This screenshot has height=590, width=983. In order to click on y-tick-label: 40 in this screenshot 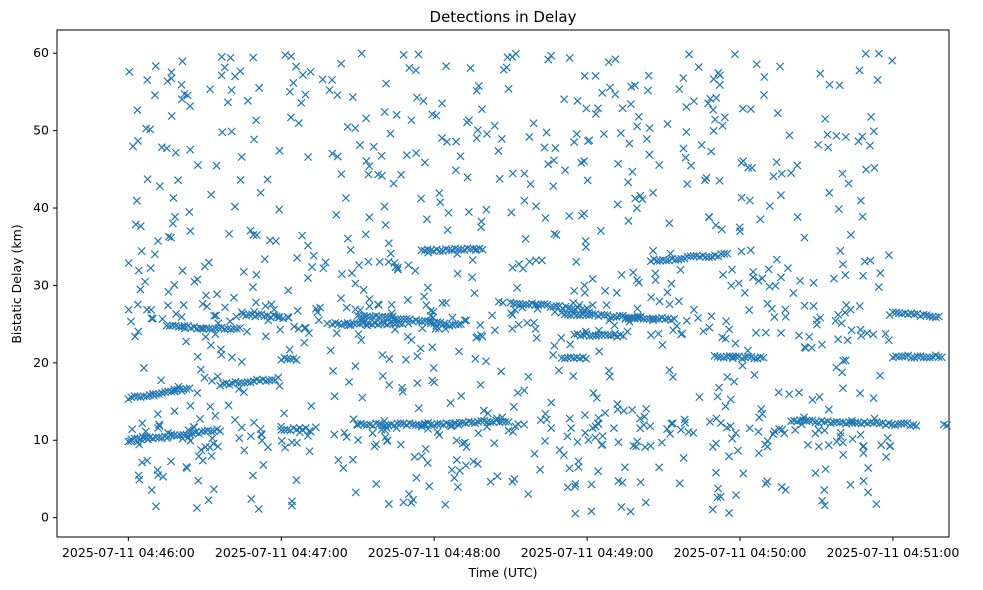, I will do `click(41, 207)`.